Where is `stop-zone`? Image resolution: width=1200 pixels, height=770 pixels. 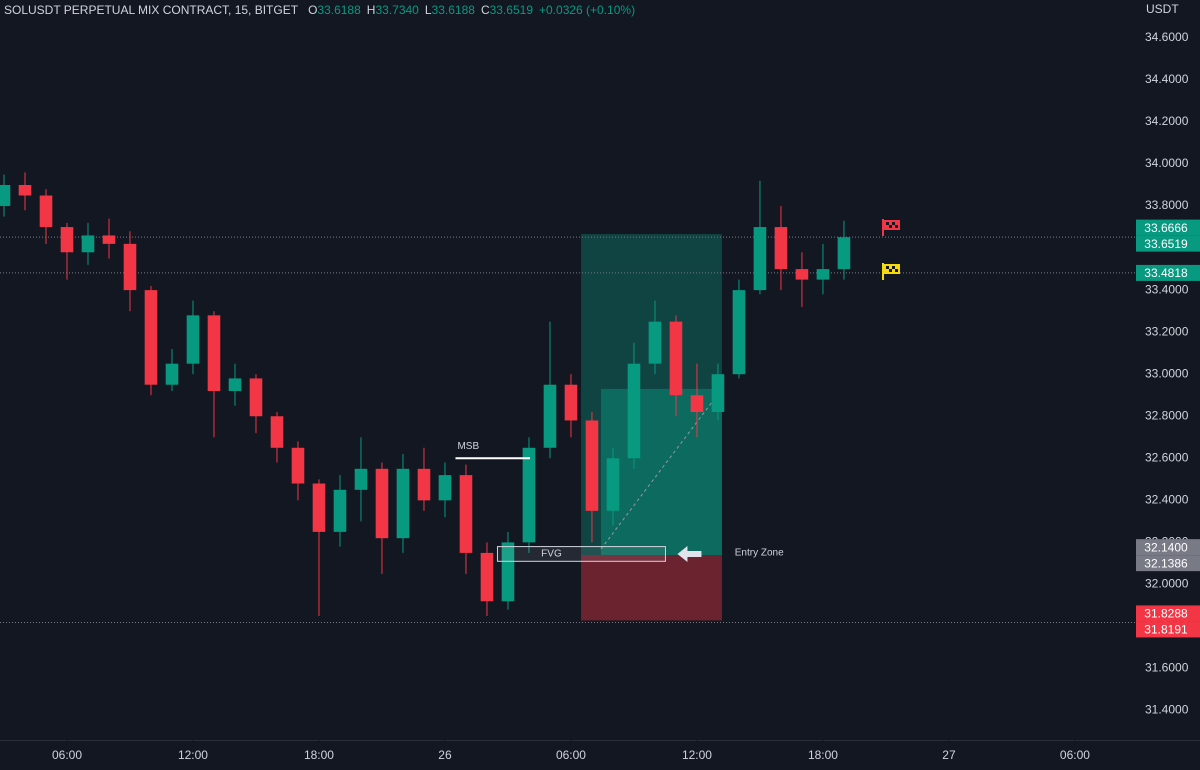 stop-zone is located at coordinates (651, 588).